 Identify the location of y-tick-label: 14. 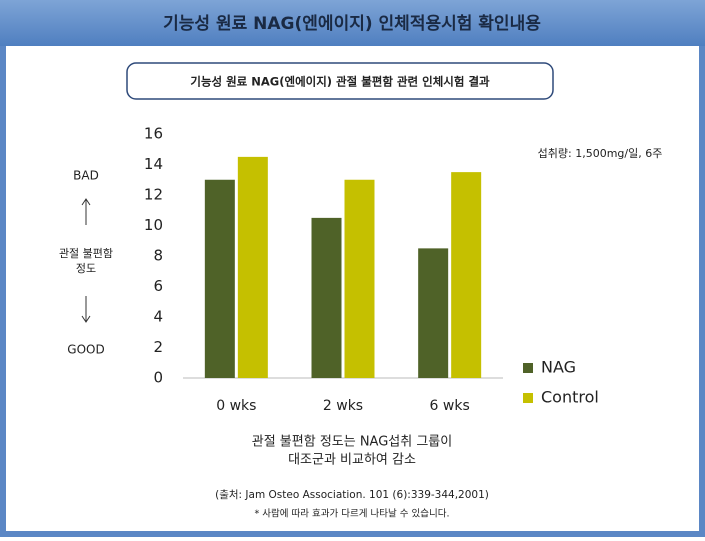
(153, 164).